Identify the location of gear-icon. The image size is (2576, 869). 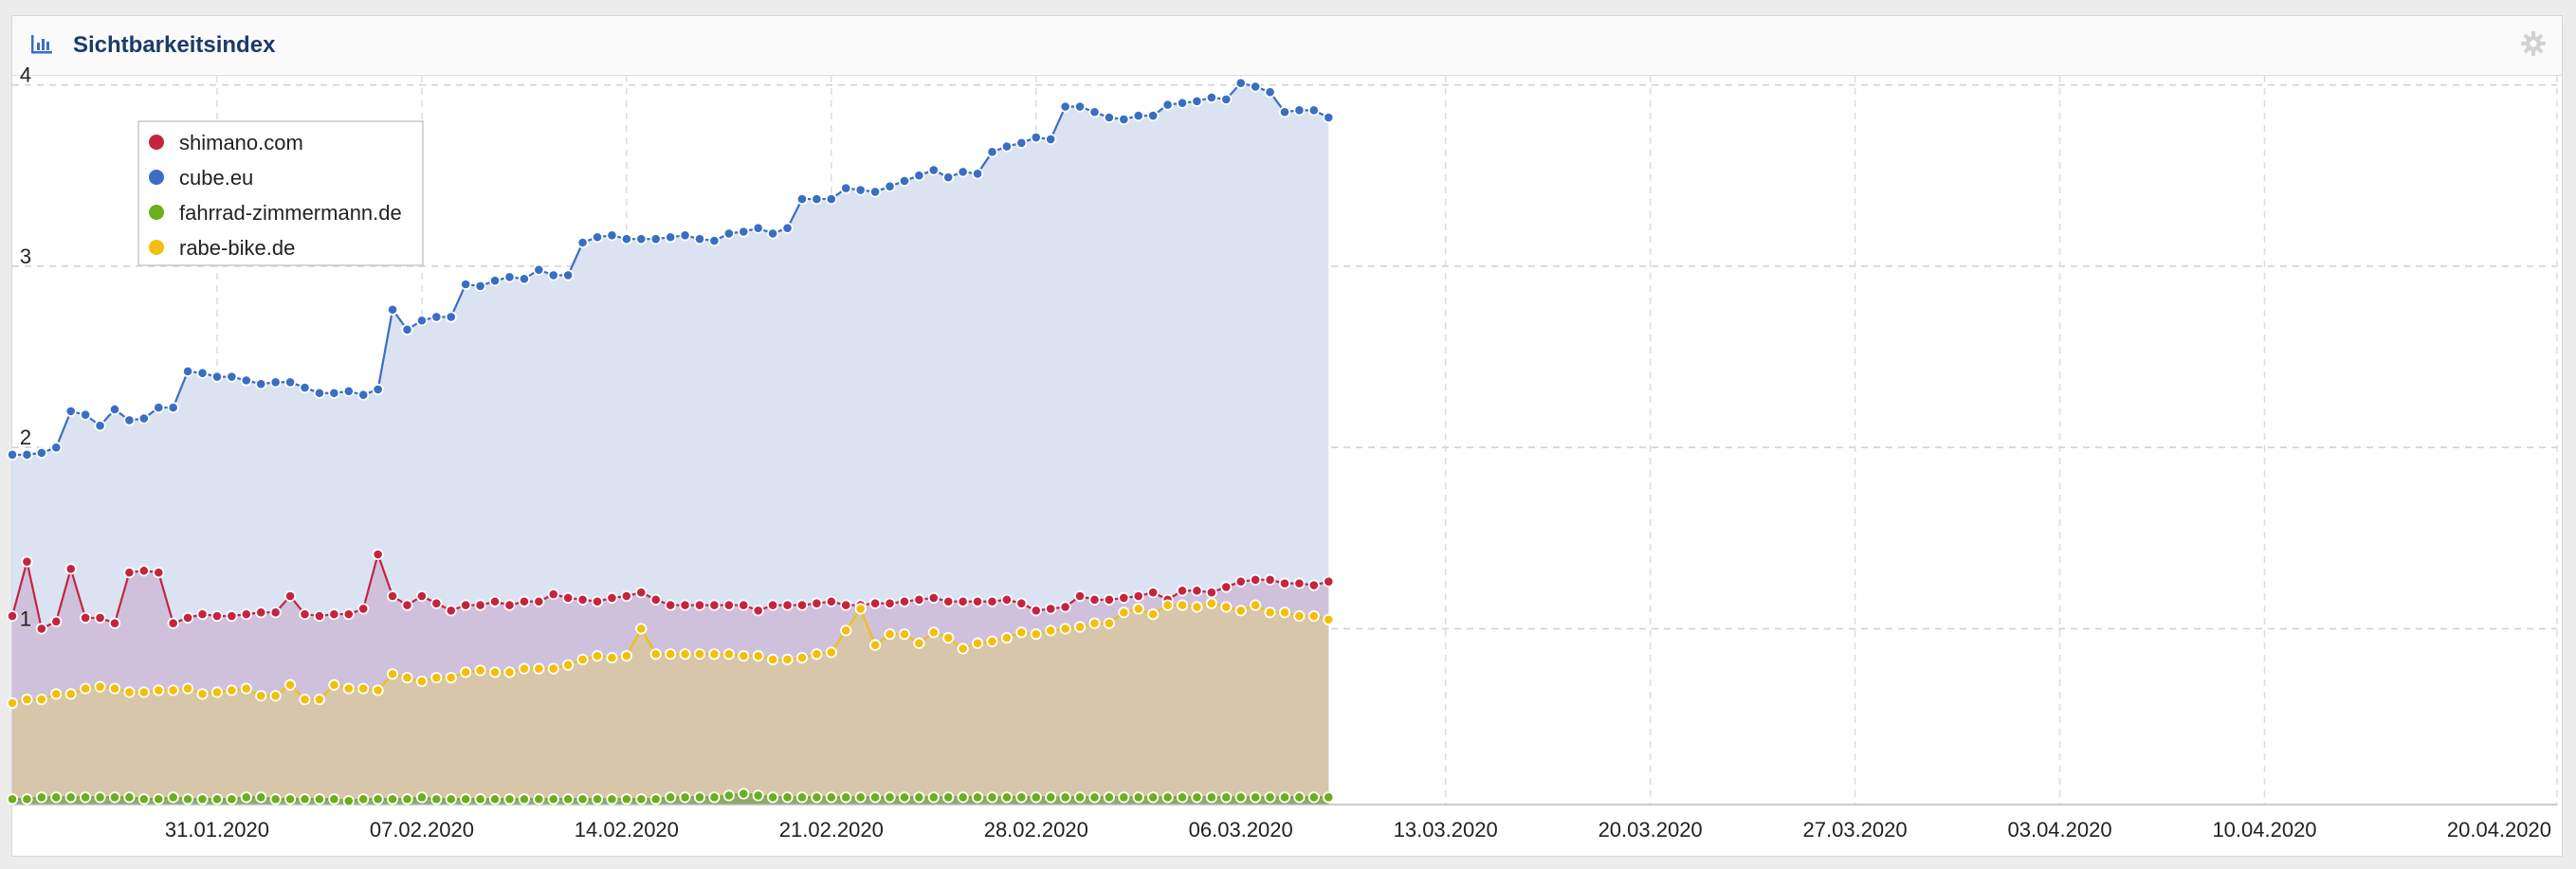
(2533, 43).